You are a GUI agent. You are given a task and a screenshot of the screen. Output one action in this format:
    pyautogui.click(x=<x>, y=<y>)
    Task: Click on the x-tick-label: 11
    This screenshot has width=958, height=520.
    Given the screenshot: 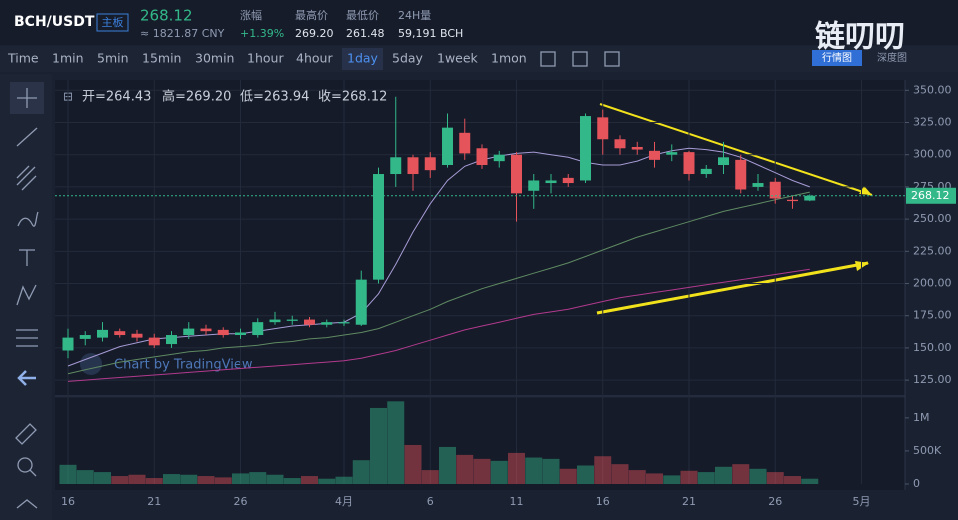 What is the action you would take?
    pyautogui.click(x=517, y=501)
    